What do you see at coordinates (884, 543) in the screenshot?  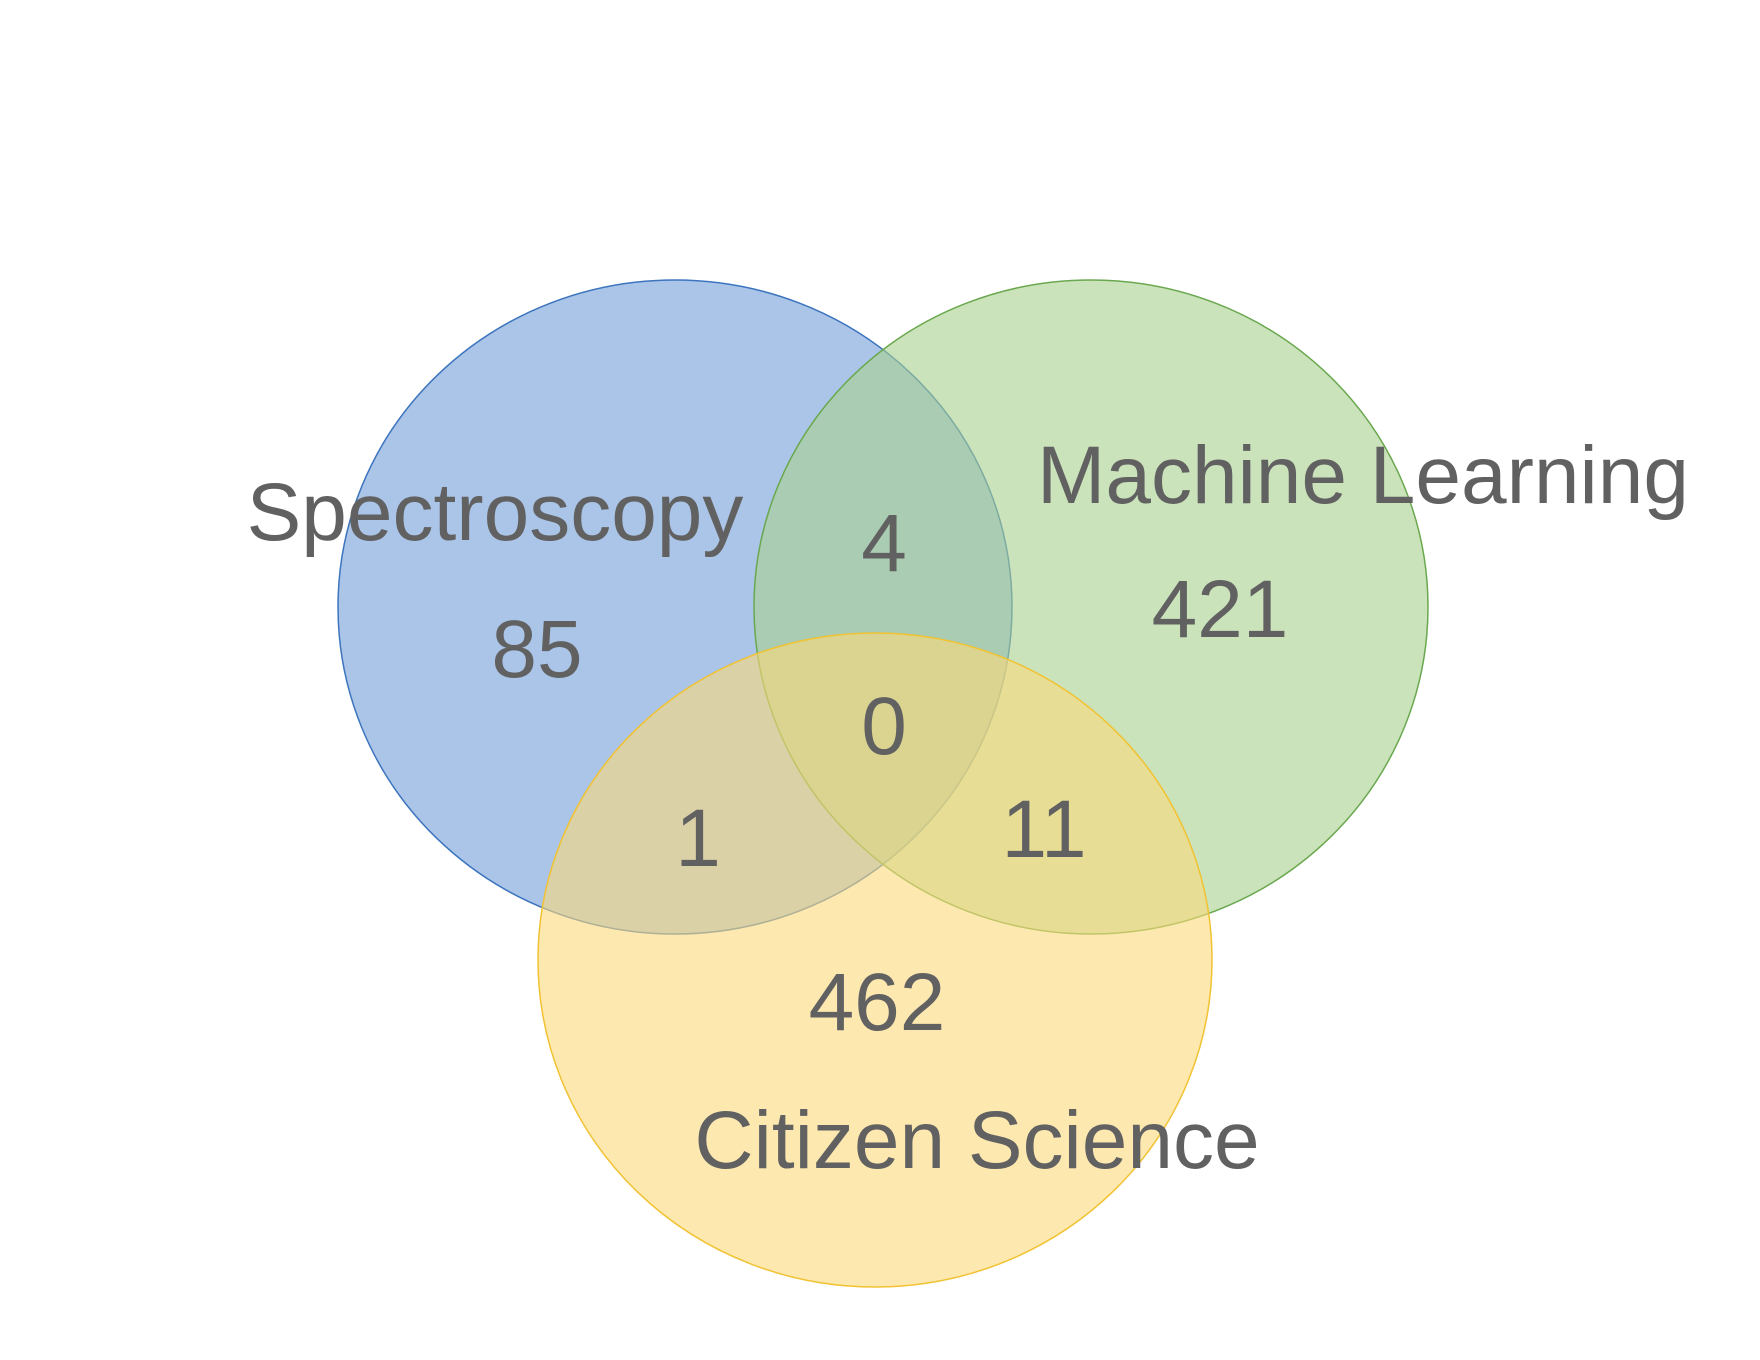 I see `spectroscopy-machine-learning-count: 4` at bounding box center [884, 543].